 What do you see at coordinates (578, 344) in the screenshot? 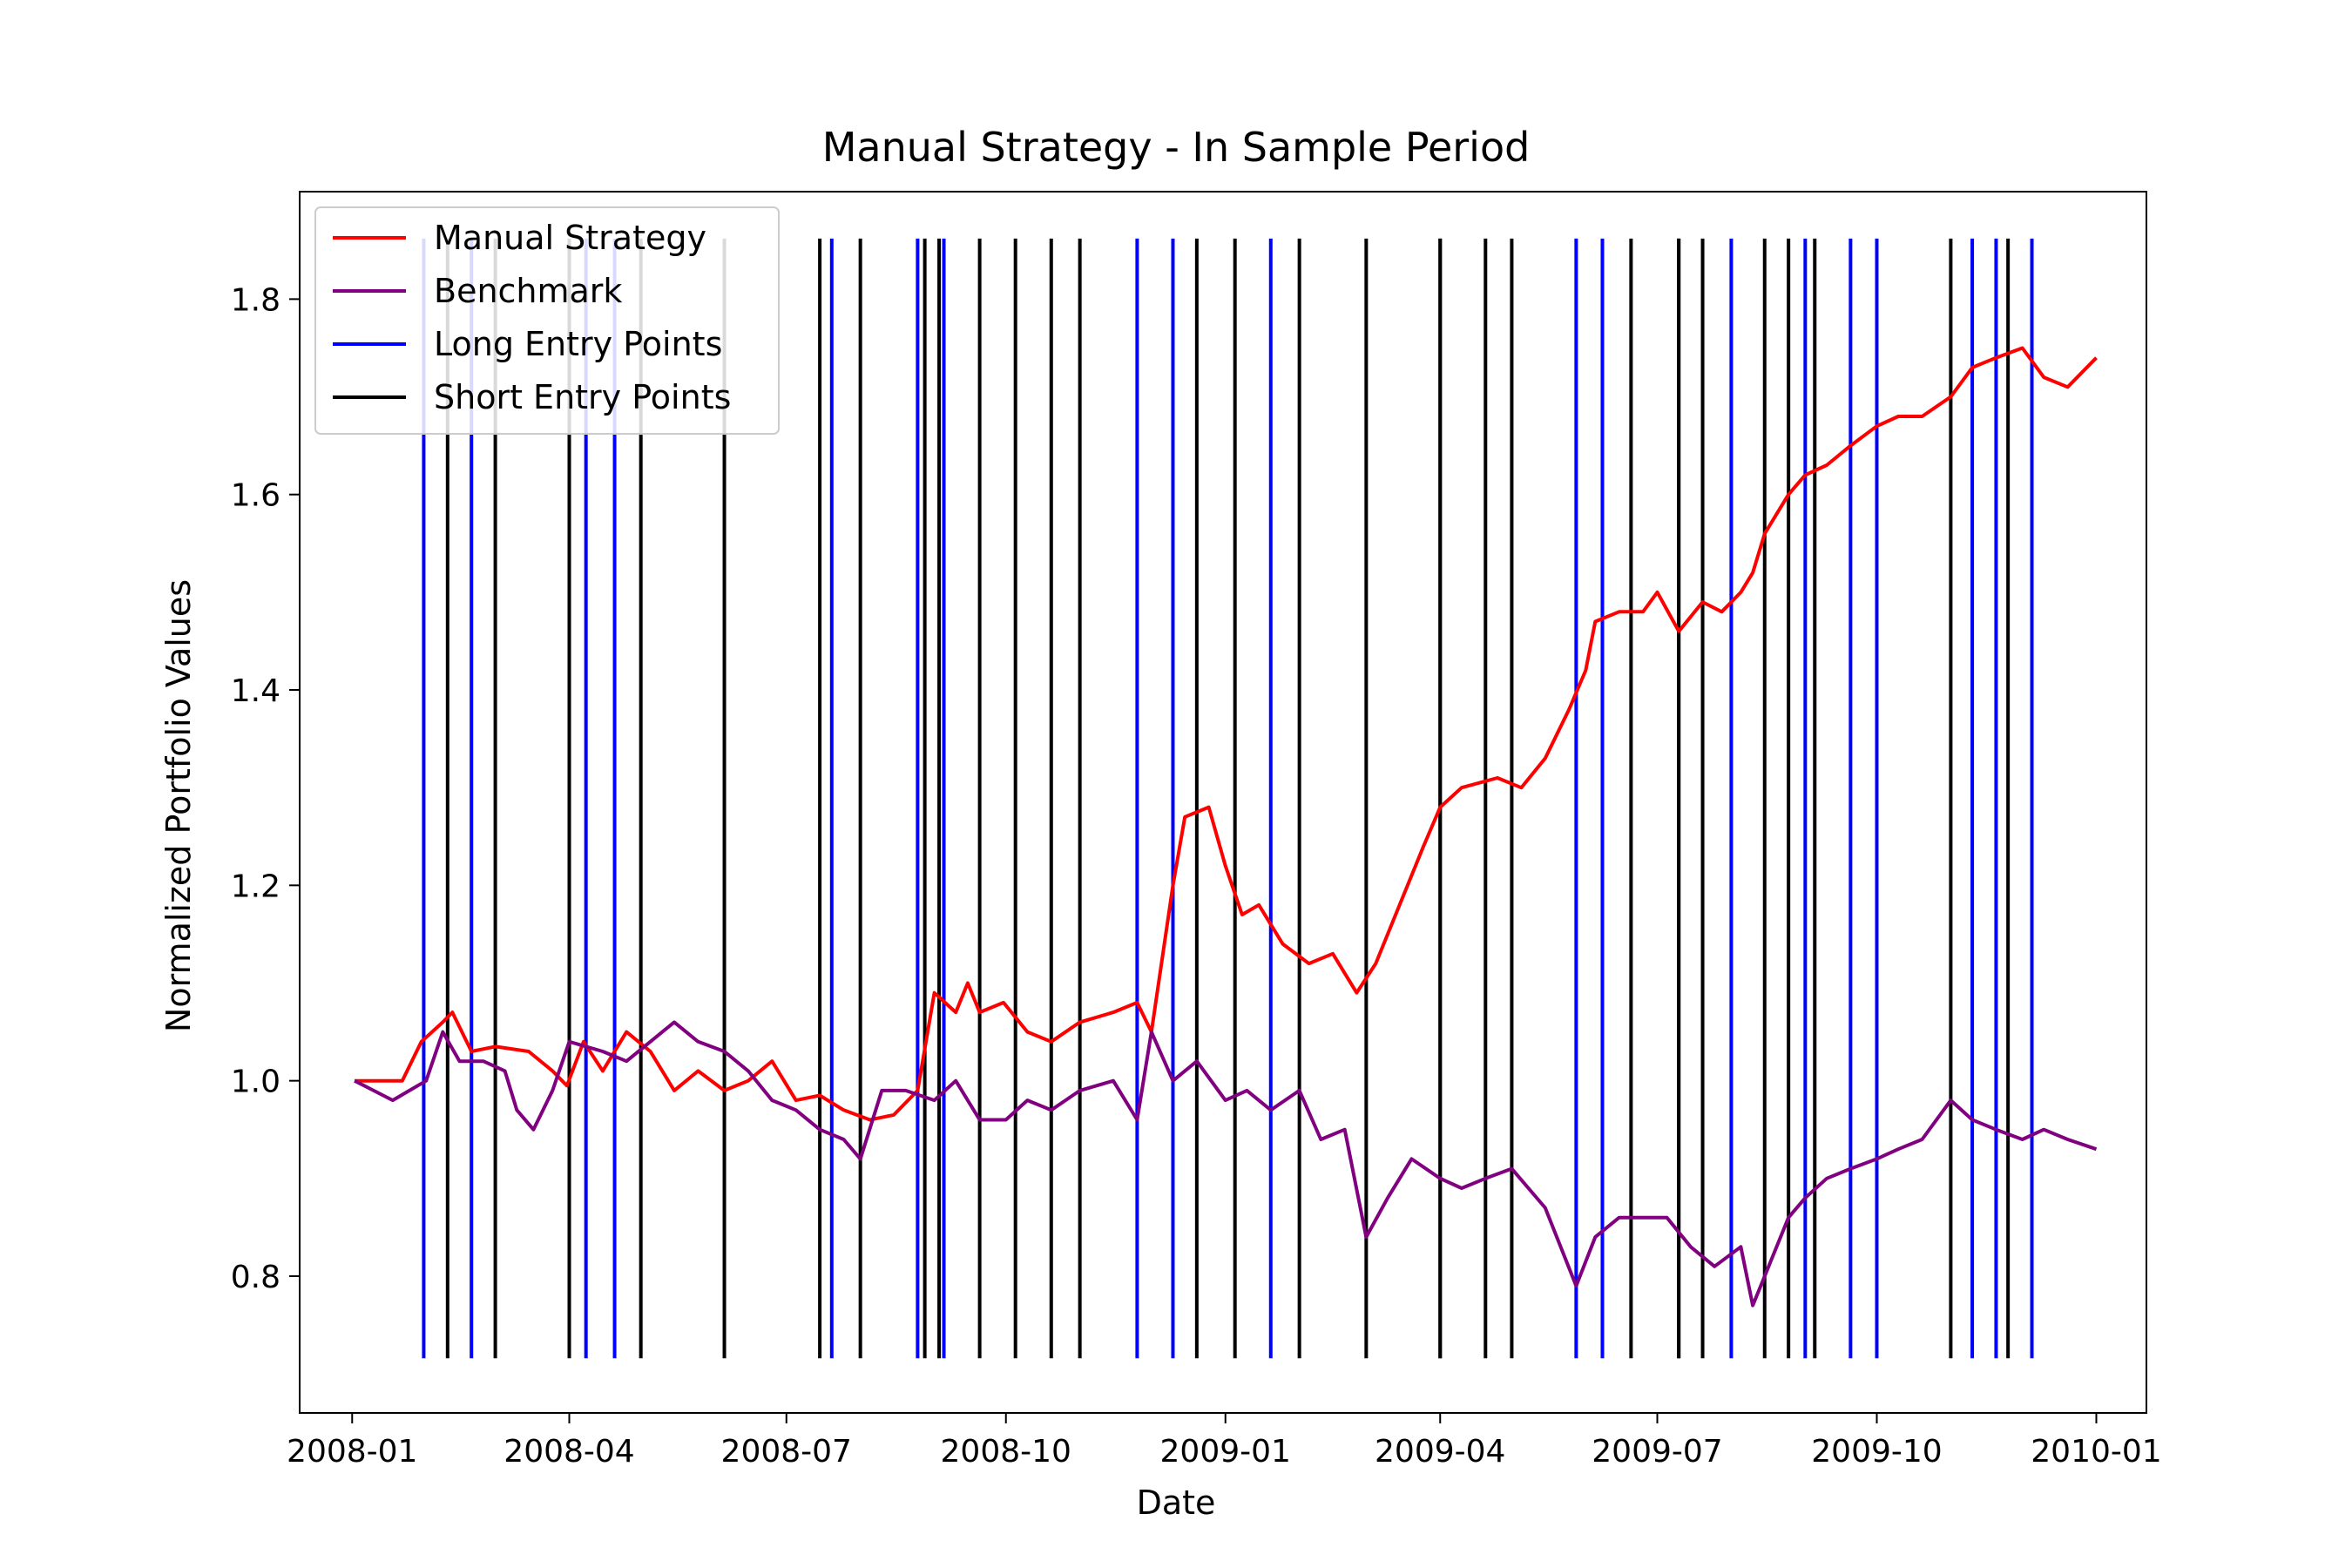
I see `legend-entry: Long Entry Points` at bounding box center [578, 344].